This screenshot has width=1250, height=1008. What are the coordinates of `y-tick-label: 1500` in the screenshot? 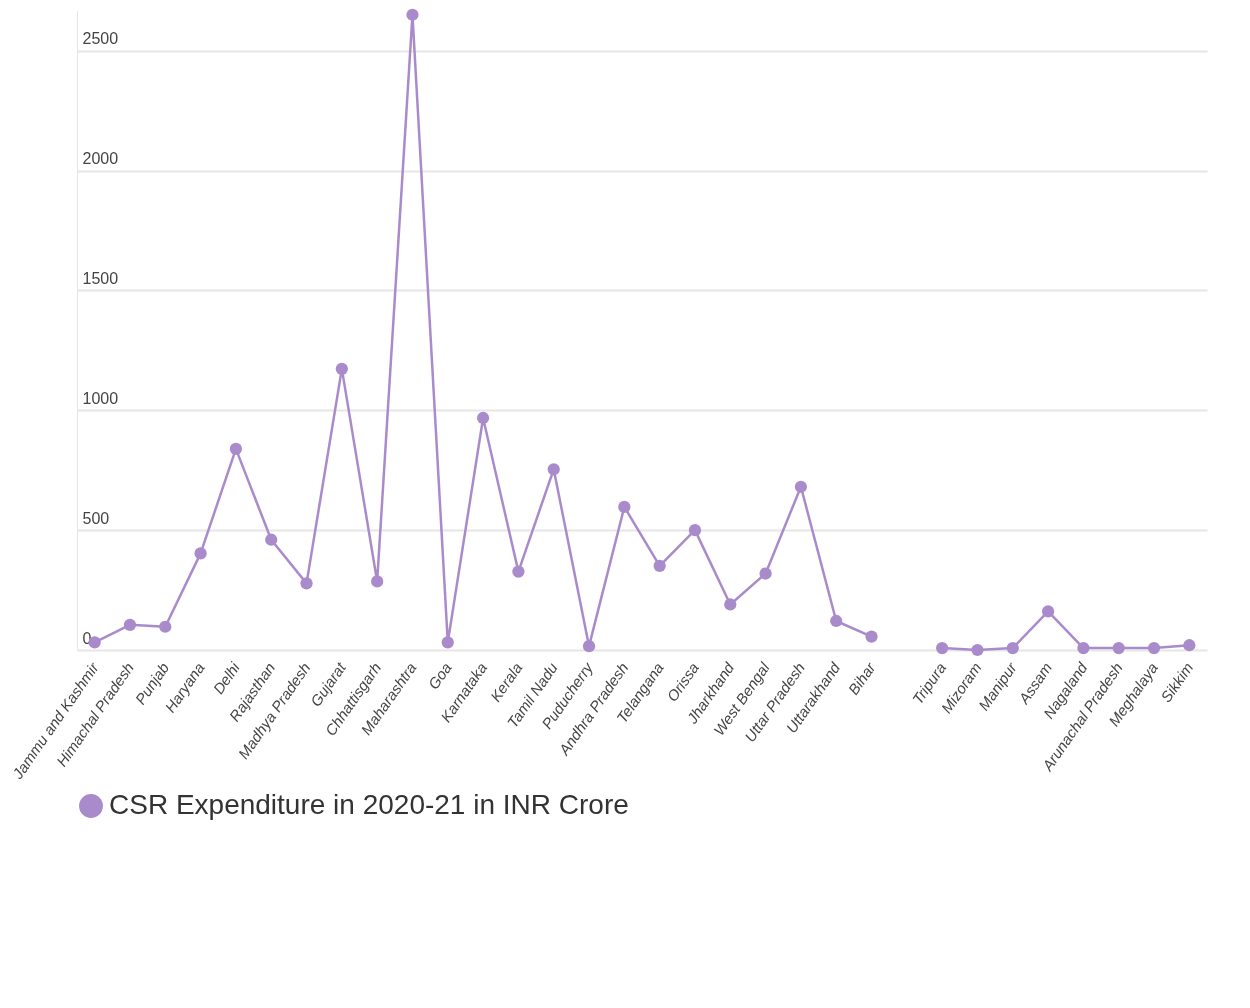 It's located at (100, 278).